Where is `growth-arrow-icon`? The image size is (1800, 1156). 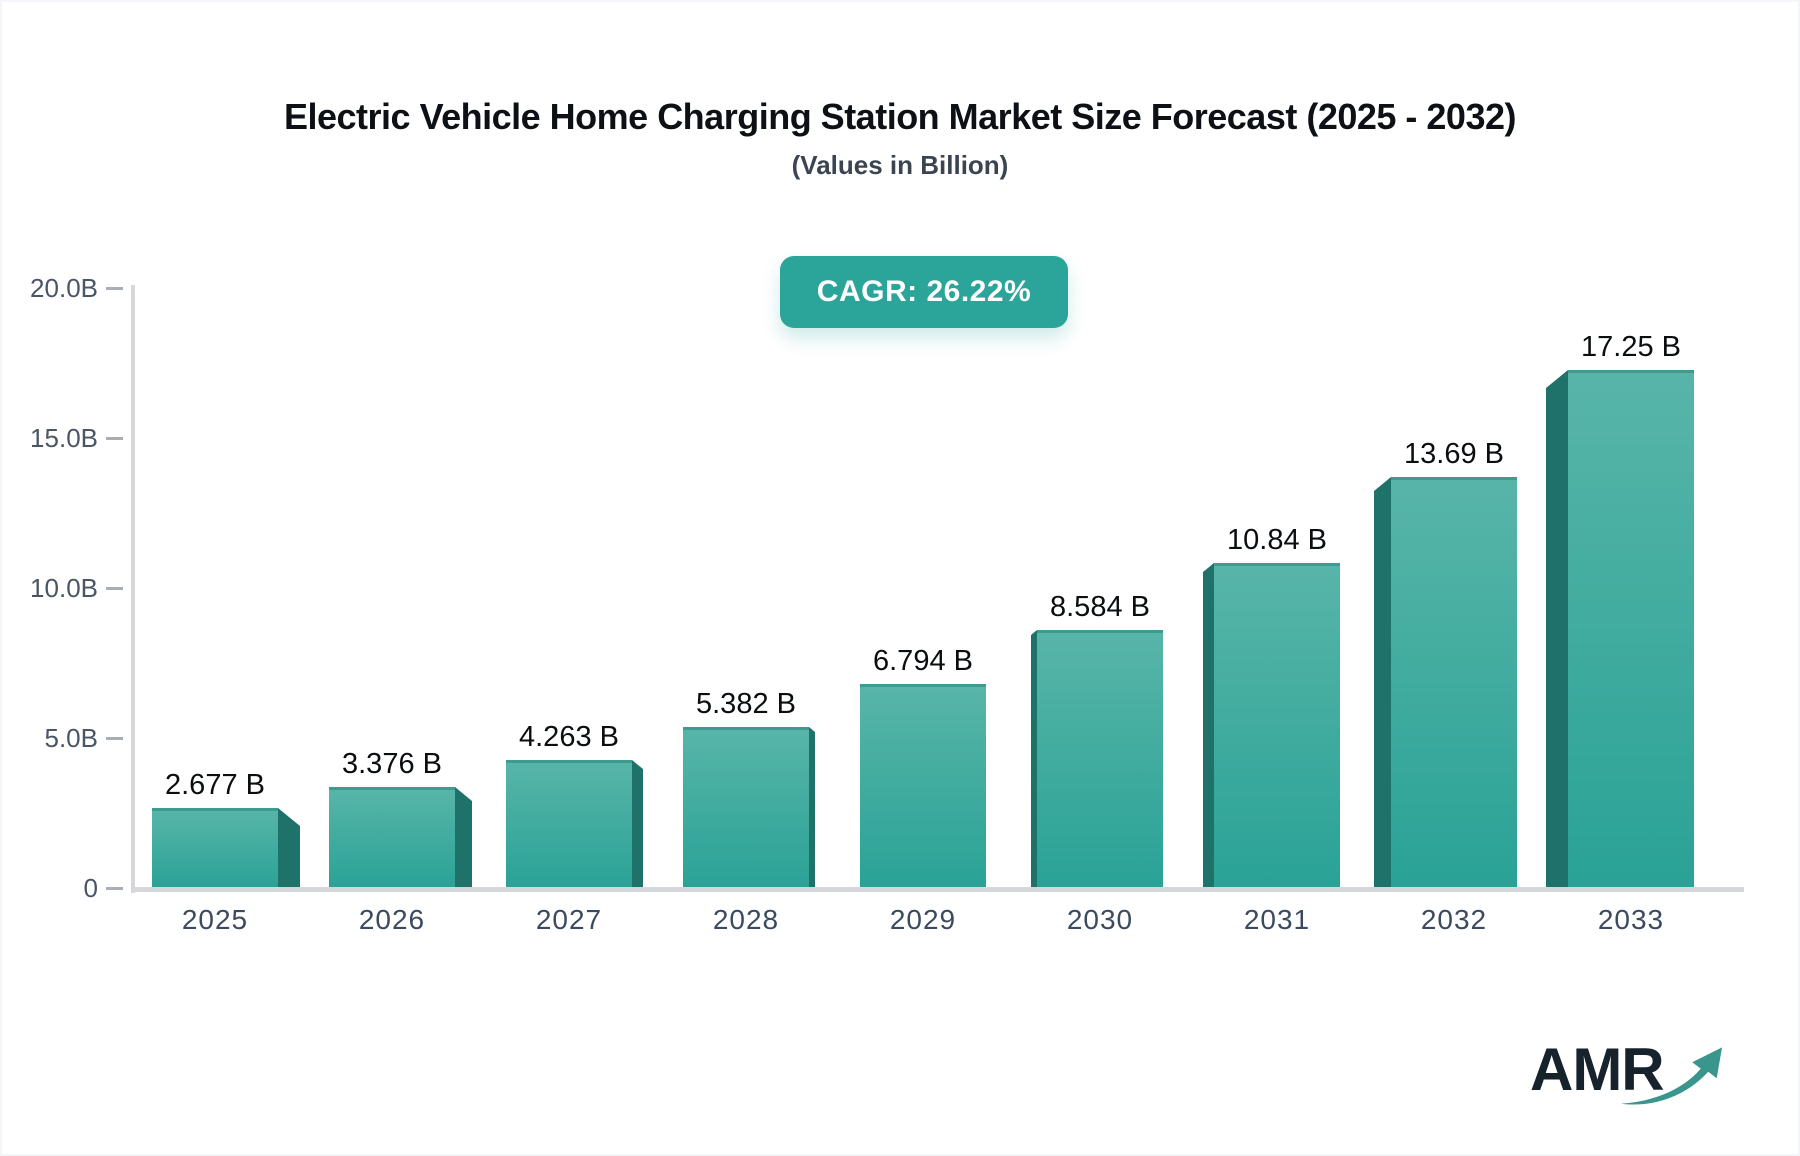
growth-arrow-icon is located at coordinates (1671, 1076).